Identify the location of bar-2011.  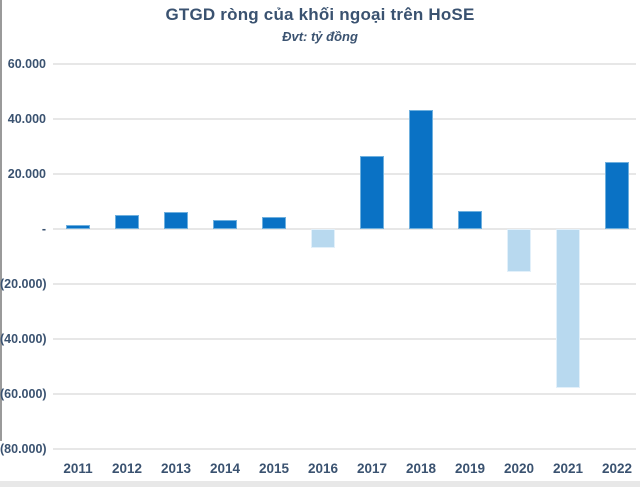
(78, 226).